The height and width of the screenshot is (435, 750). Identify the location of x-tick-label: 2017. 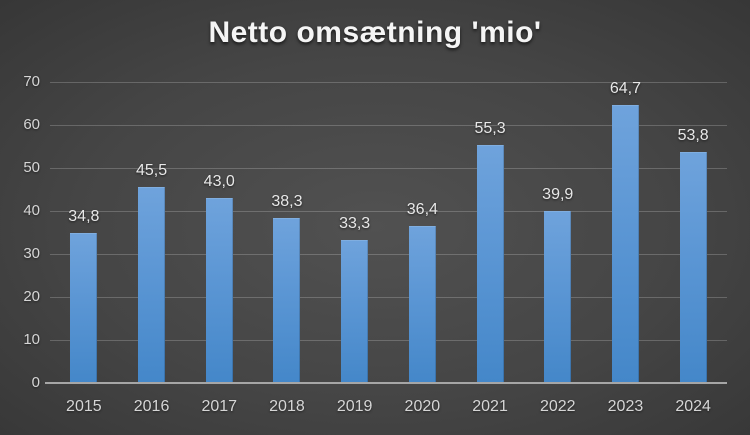
(219, 406).